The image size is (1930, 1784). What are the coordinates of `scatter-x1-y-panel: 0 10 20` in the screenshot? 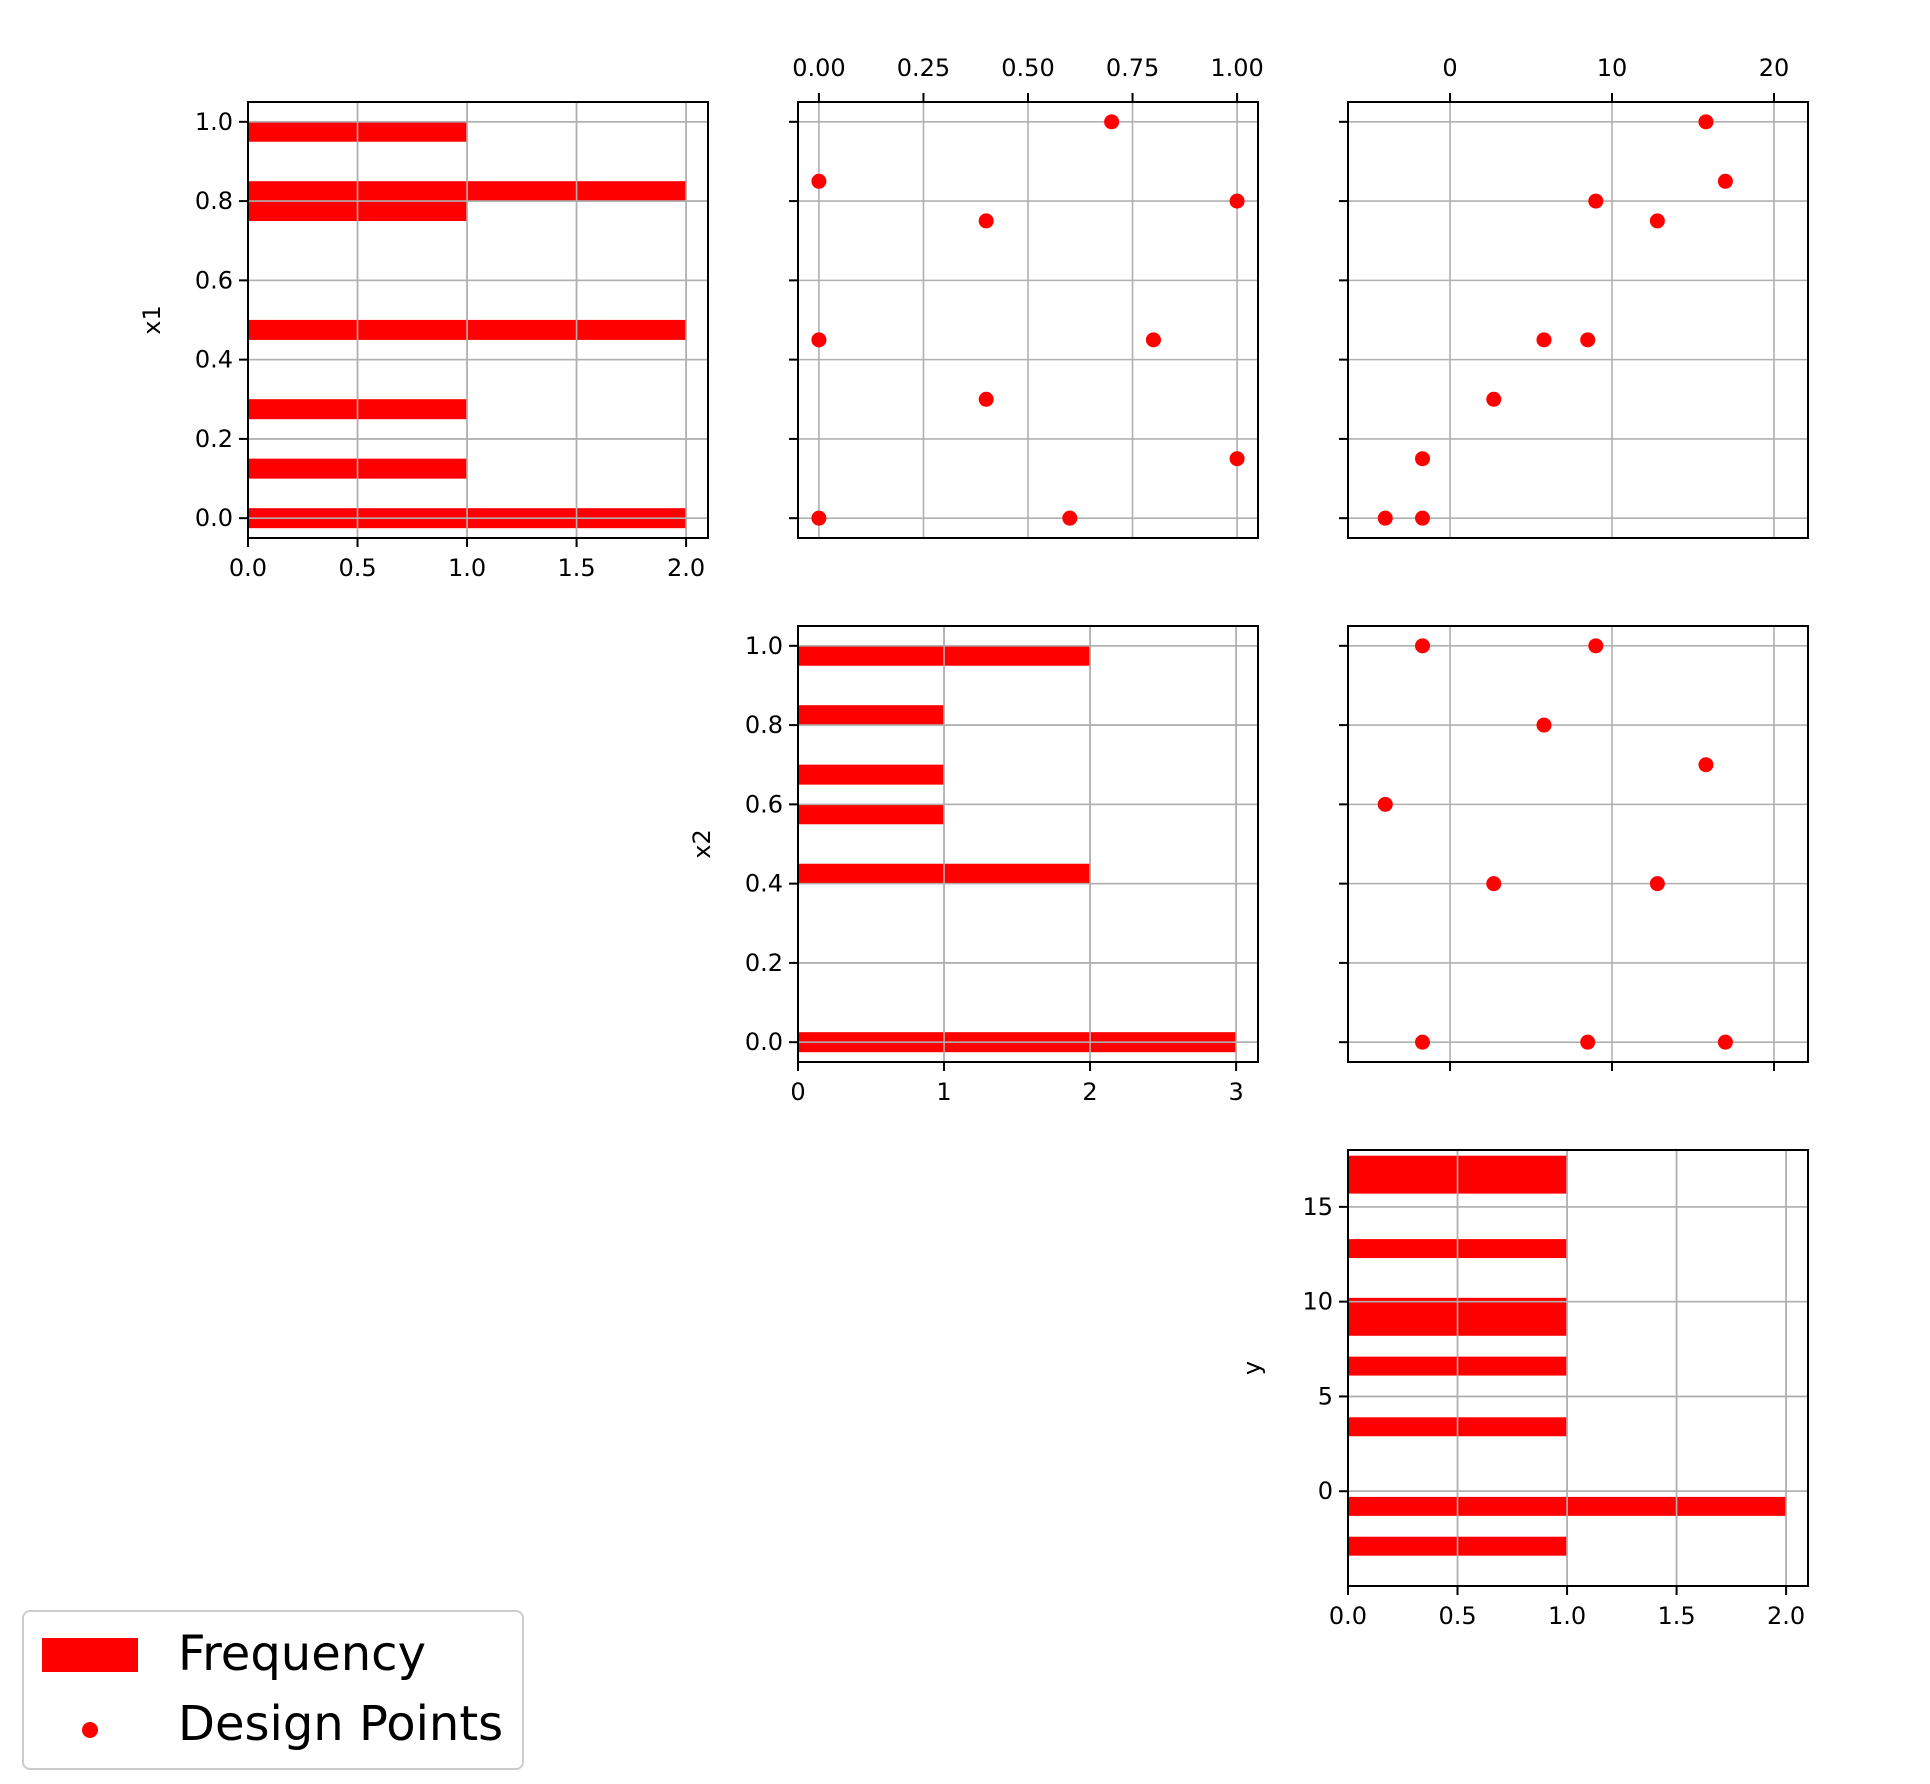 It's located at (1574, 296).